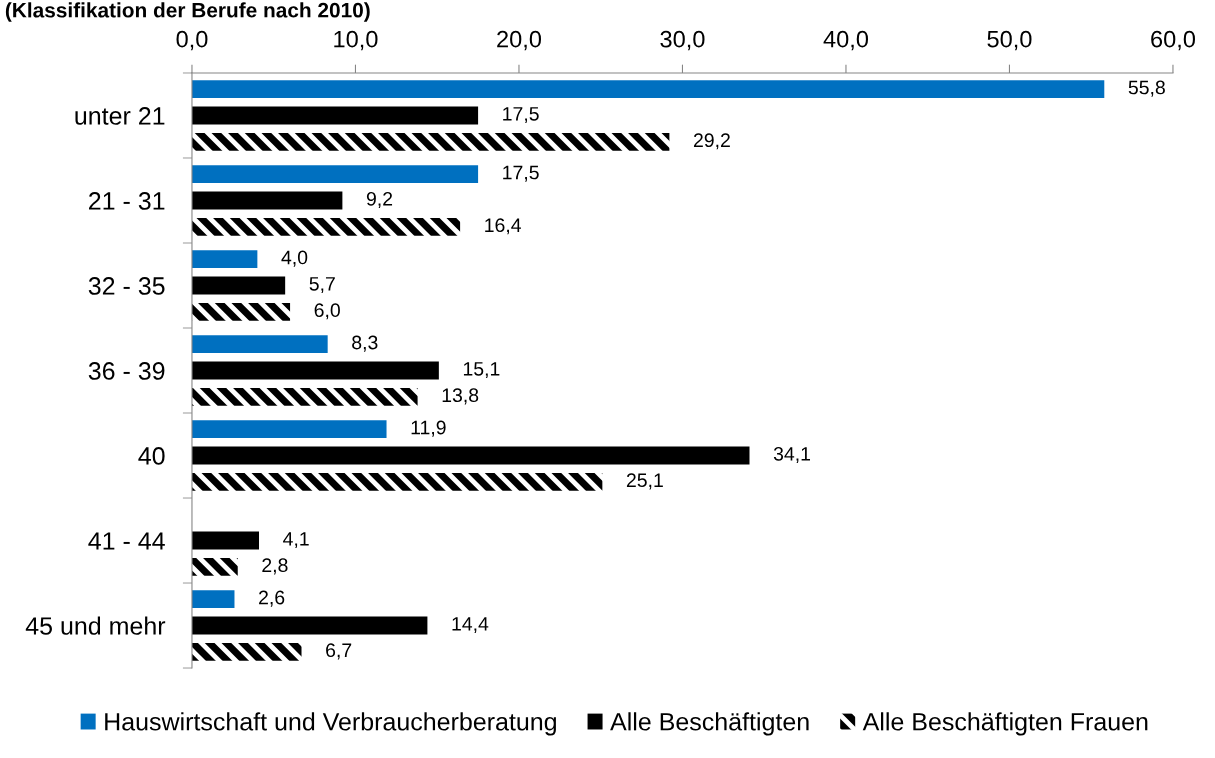 The image size is (1215, 758). I want to click on data-label: 13,8, so click(460, 396).